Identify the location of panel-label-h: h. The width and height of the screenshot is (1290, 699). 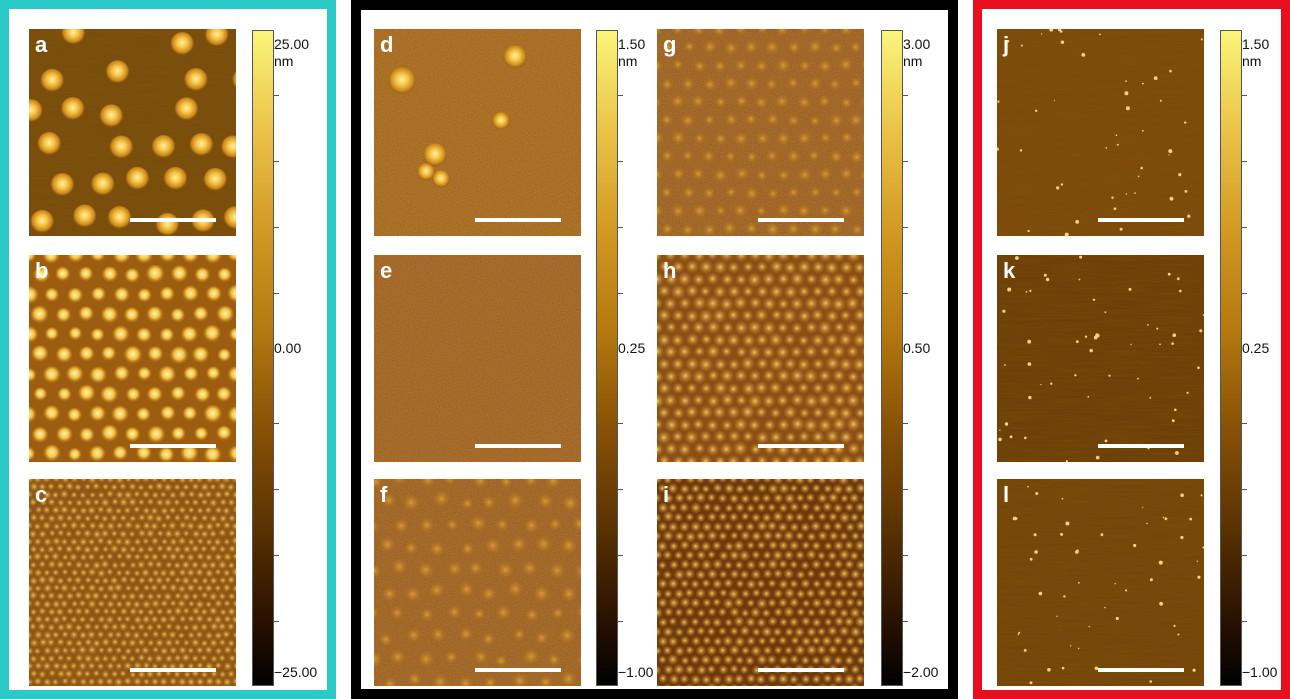
(670, 270).